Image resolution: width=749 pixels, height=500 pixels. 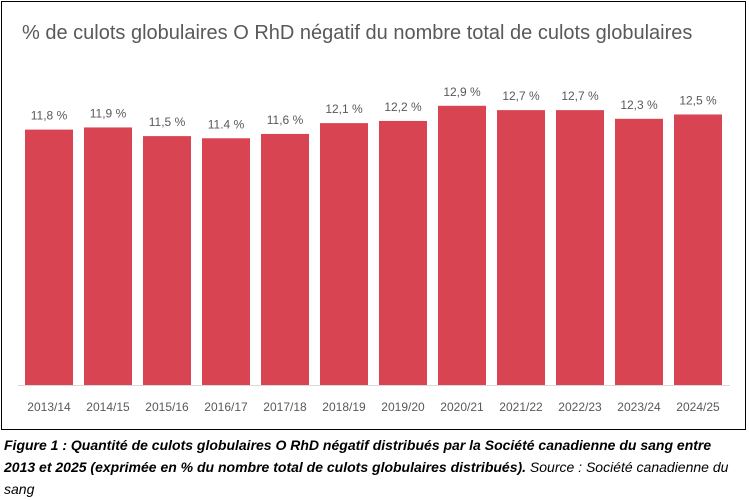 What do you see at coordinates (403, 107) in the screenshot?
I see `data-label: 12,2 %` at bounding box center [403, 107].